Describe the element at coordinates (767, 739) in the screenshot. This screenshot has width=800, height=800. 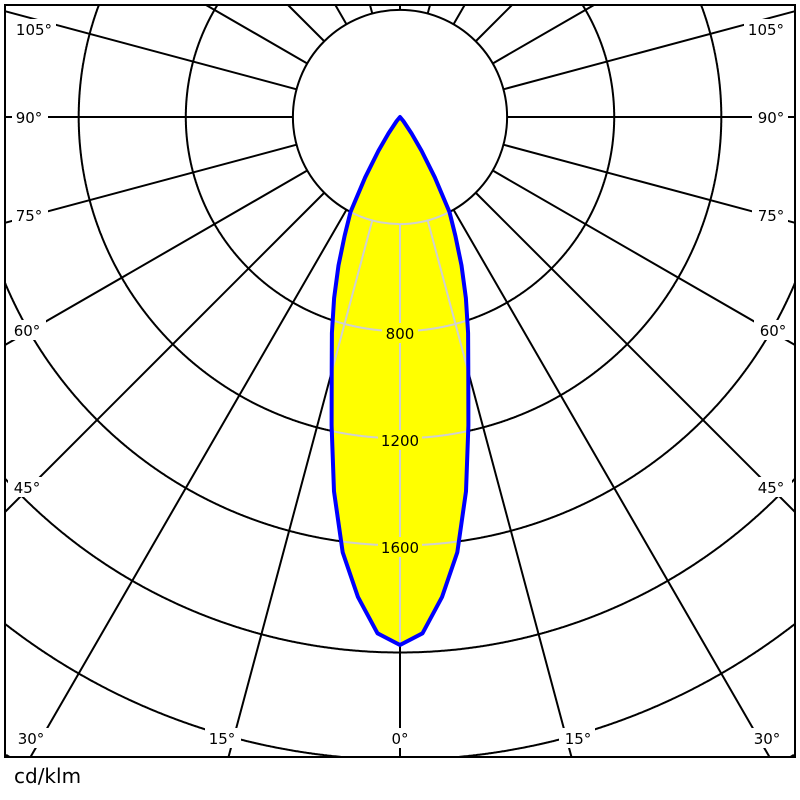
I see `angle-label-30-right: 30°` at that location.